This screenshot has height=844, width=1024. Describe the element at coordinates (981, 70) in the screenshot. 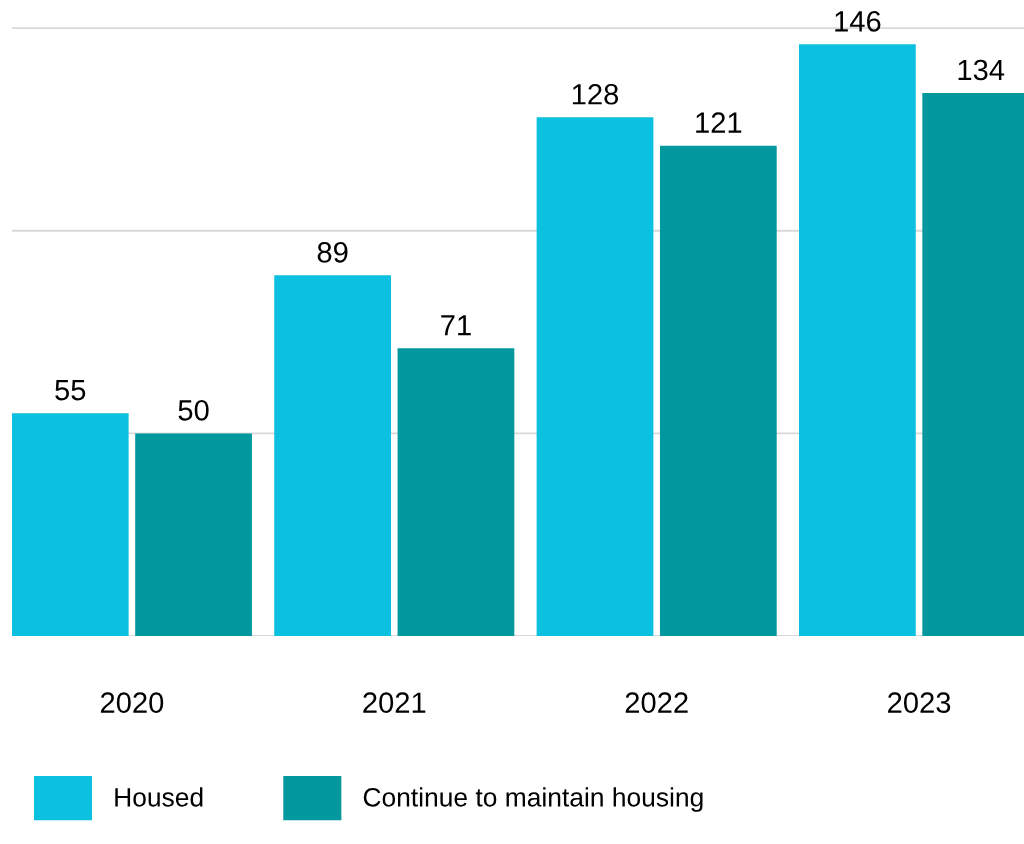

I see `data-label: 134` at that location.